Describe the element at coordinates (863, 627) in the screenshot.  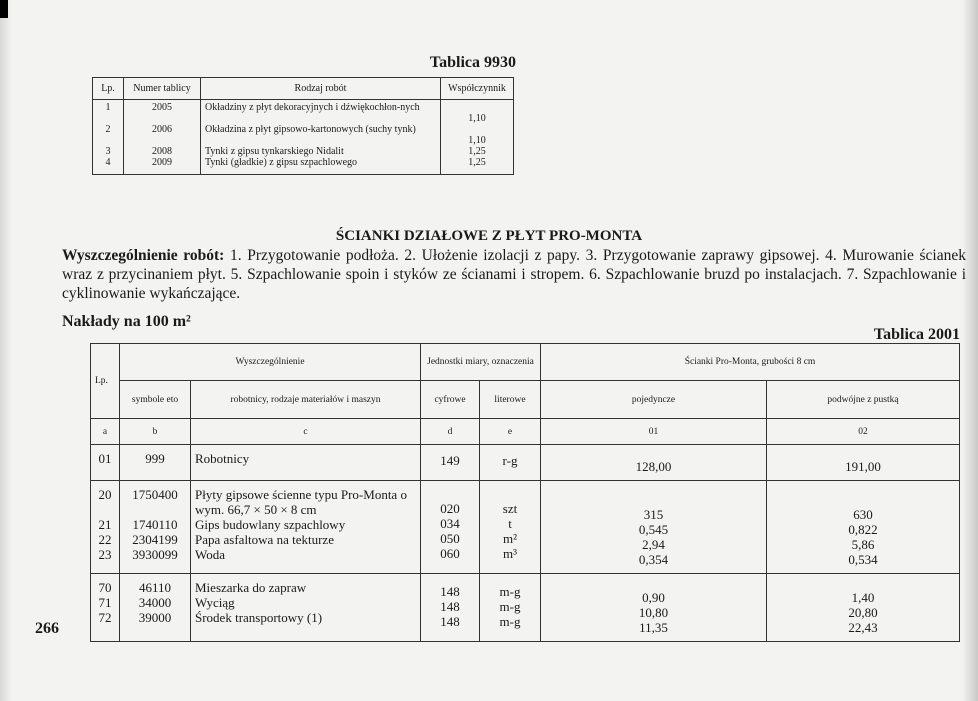
I see `cell-line: 22,43` at that location.